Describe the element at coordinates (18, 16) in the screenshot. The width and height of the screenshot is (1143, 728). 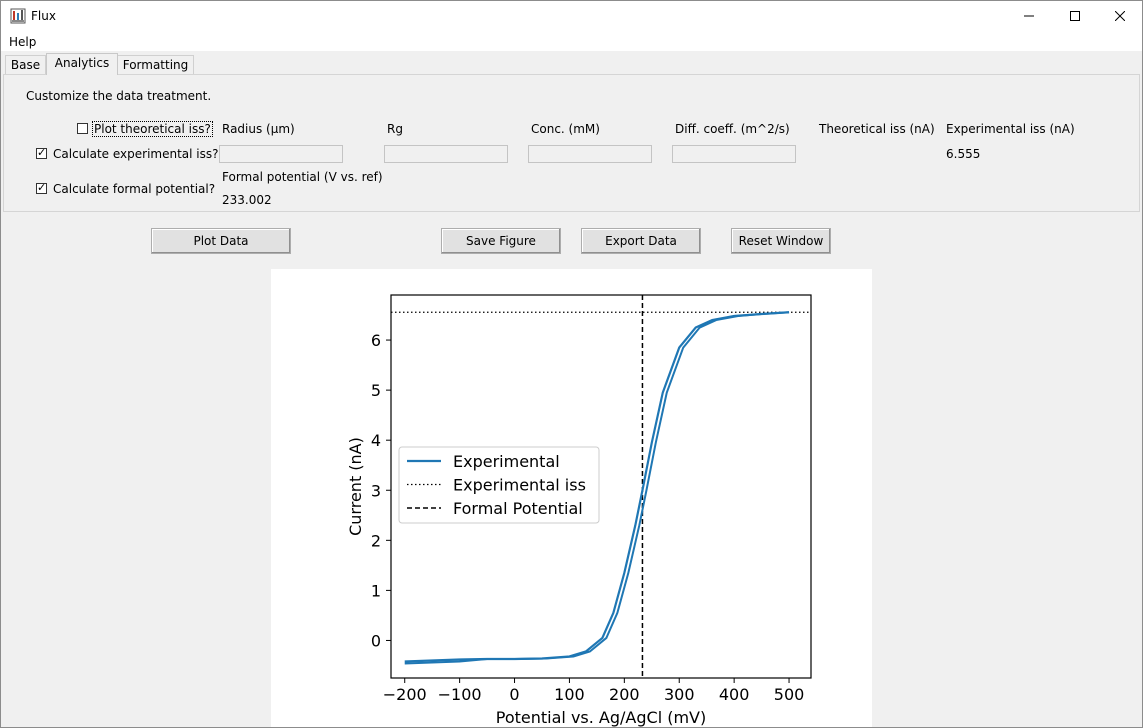
I see `app-icon` at that location.